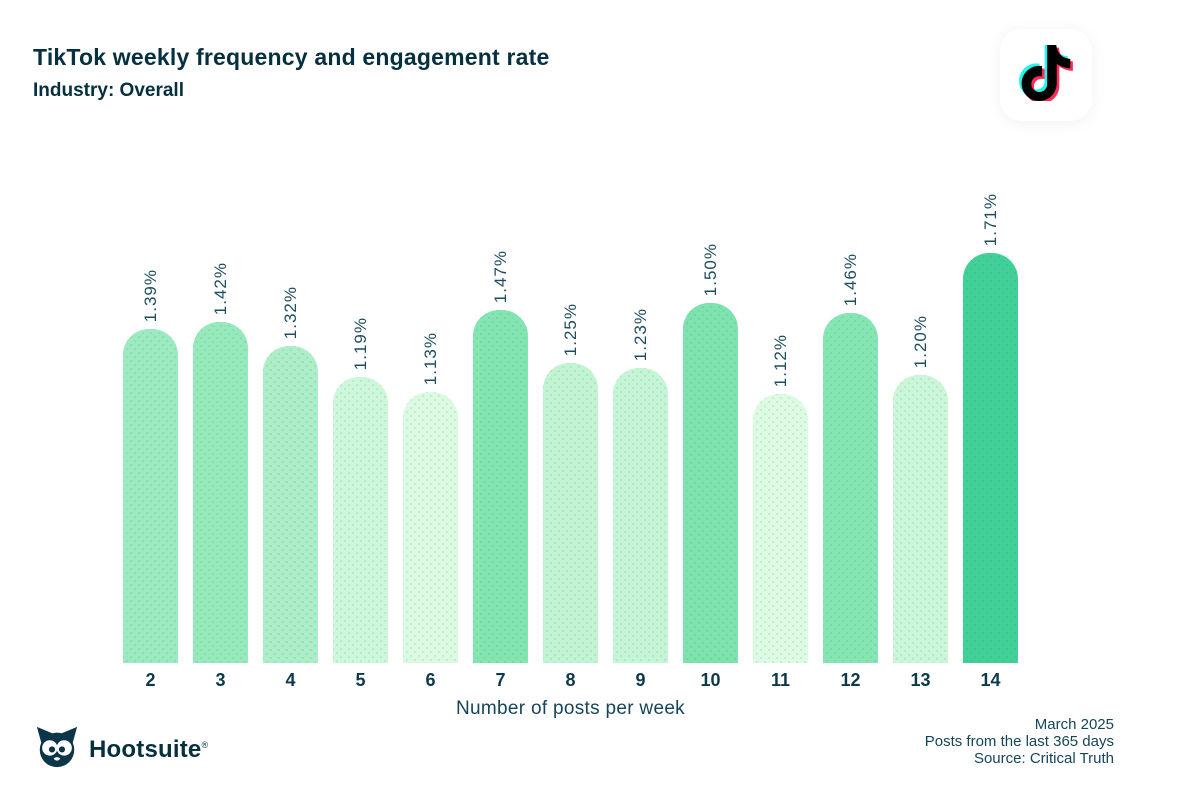  I want to click on x-tick-11: 11, so click(780, 680).